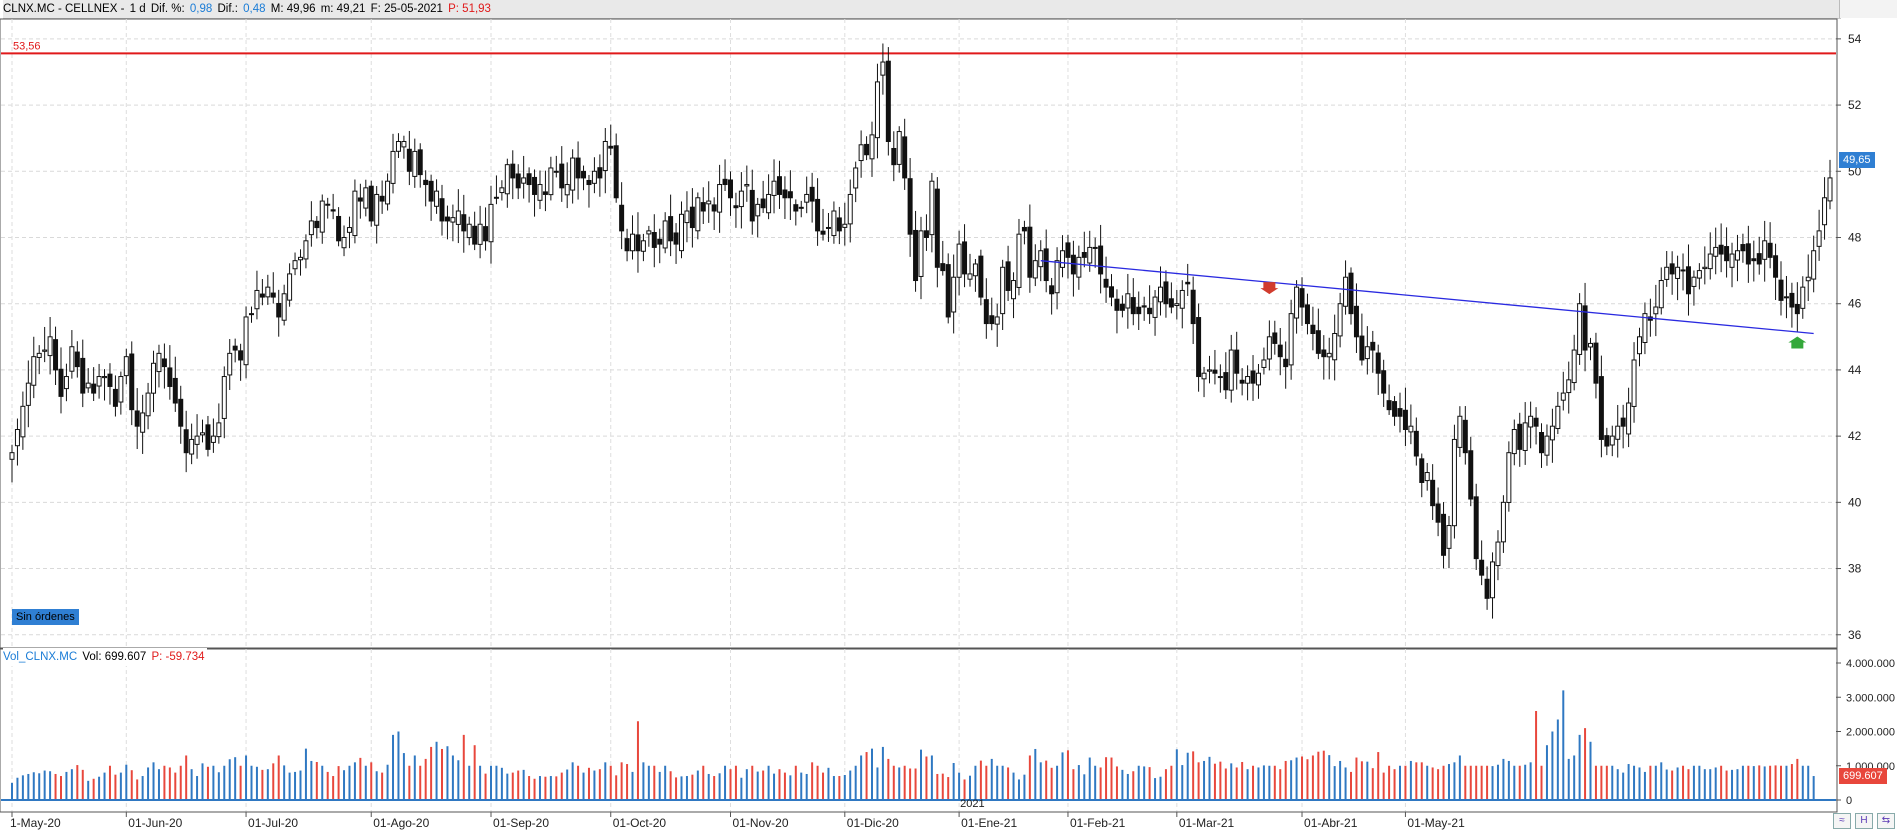  What do you see at coordinates (1855, 569) in the screenshot?
I see `price-tick-label: 38` at bounding box center [1855, 569].